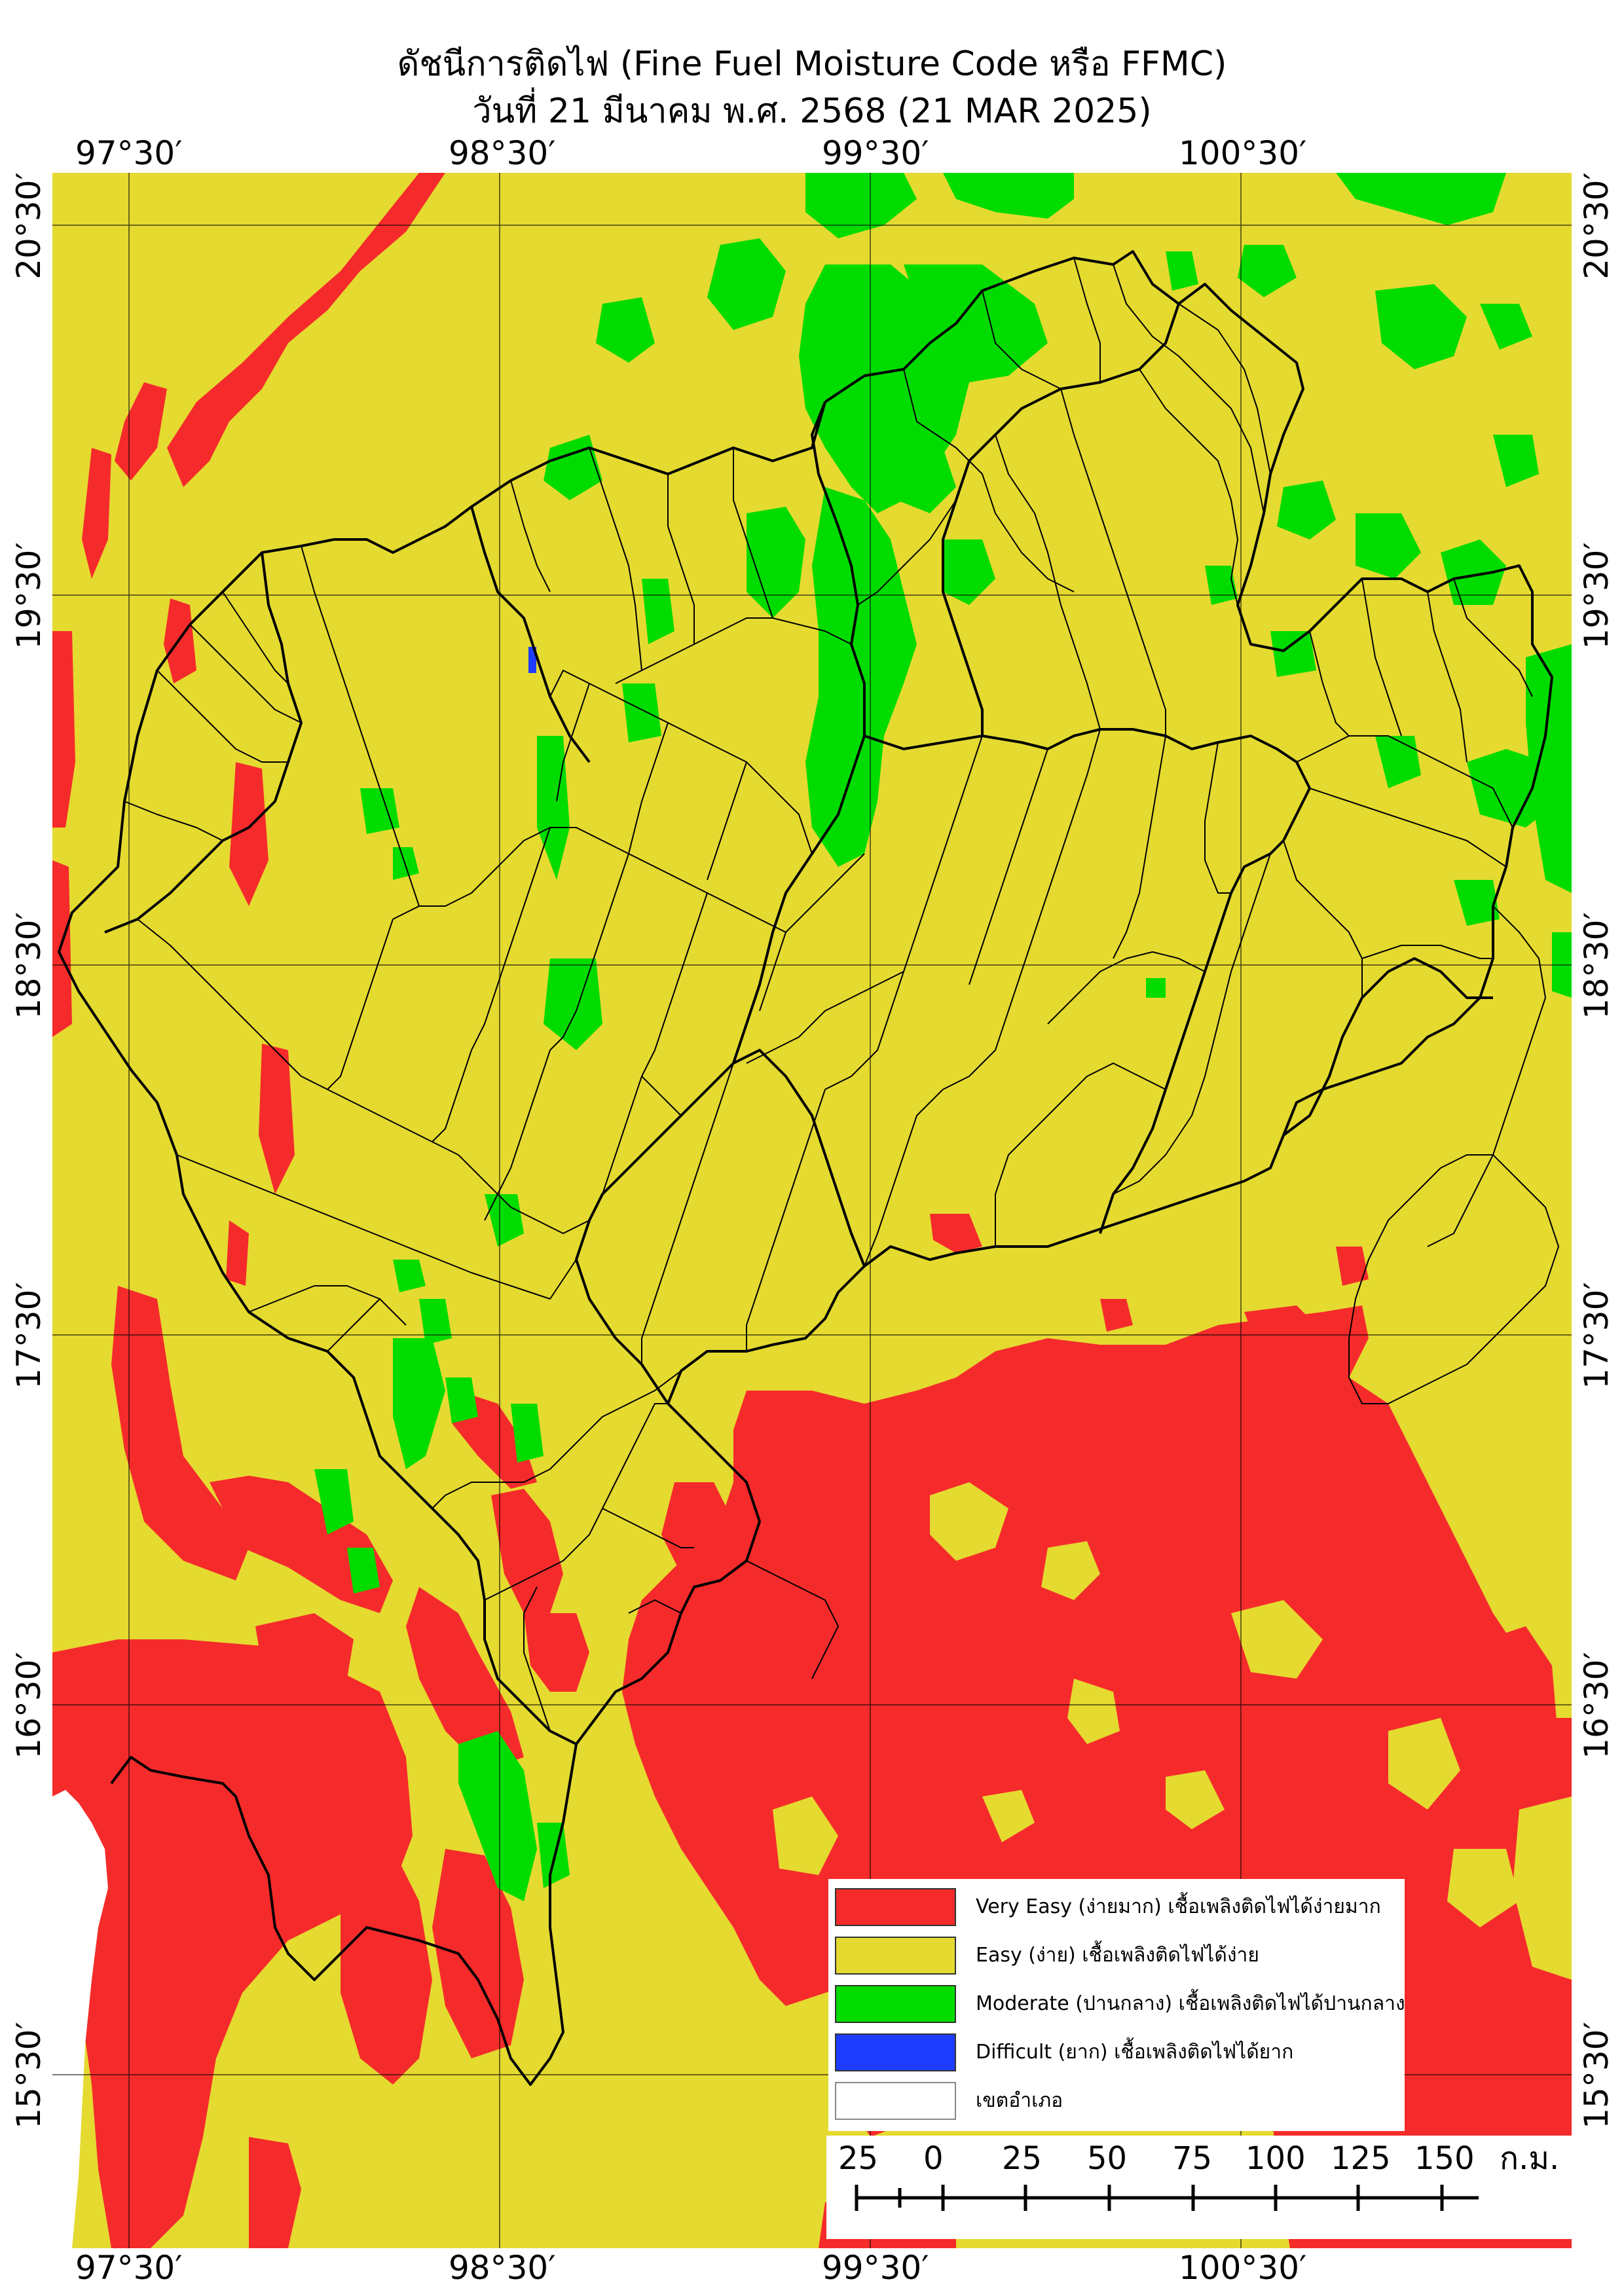  I want to click on lat-label-right-3: 18°30′, so click(1596, 965).